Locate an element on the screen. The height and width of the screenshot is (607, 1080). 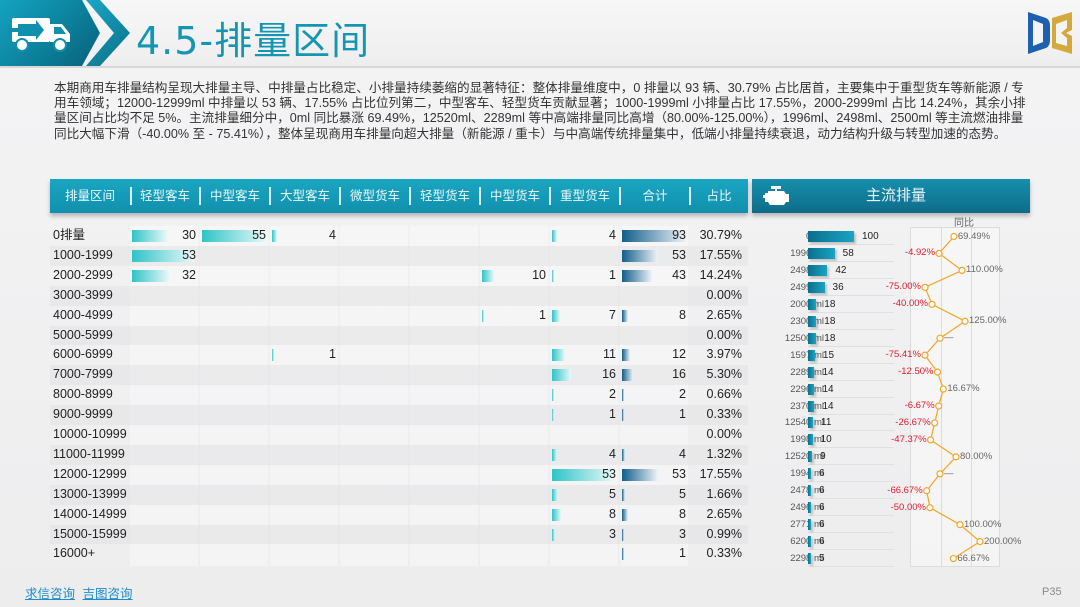
cell-value: 11 is located at coordinates (609, 354).